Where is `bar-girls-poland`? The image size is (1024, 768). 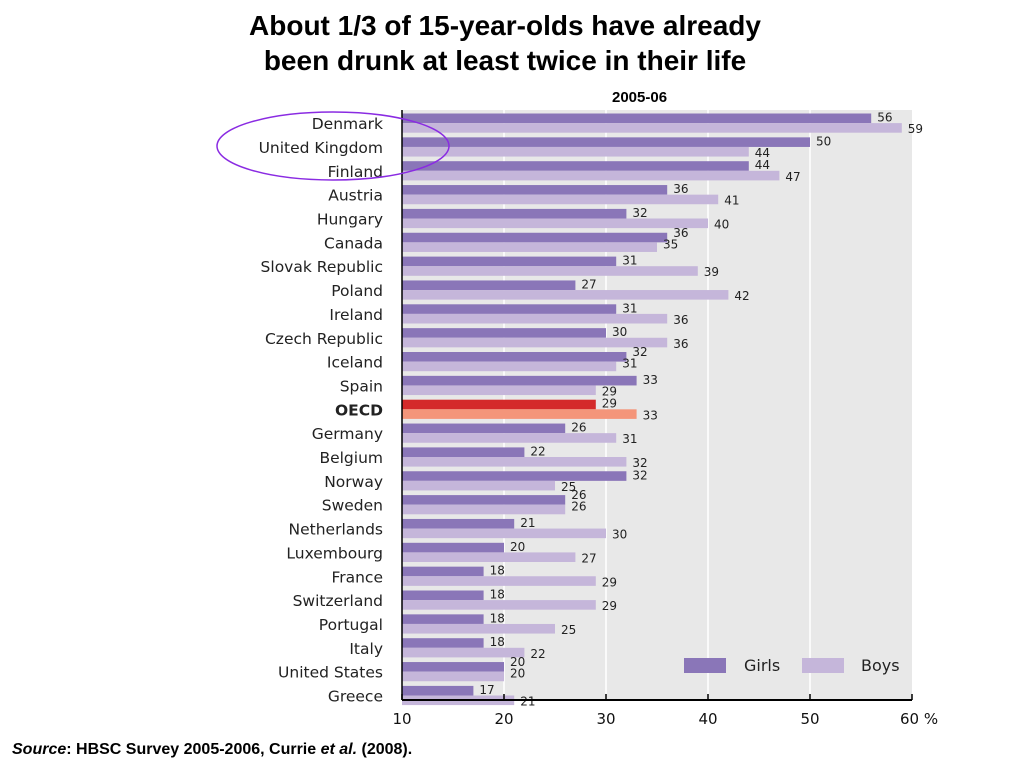 bar-girls-poland is located at coordinates (489, 285).